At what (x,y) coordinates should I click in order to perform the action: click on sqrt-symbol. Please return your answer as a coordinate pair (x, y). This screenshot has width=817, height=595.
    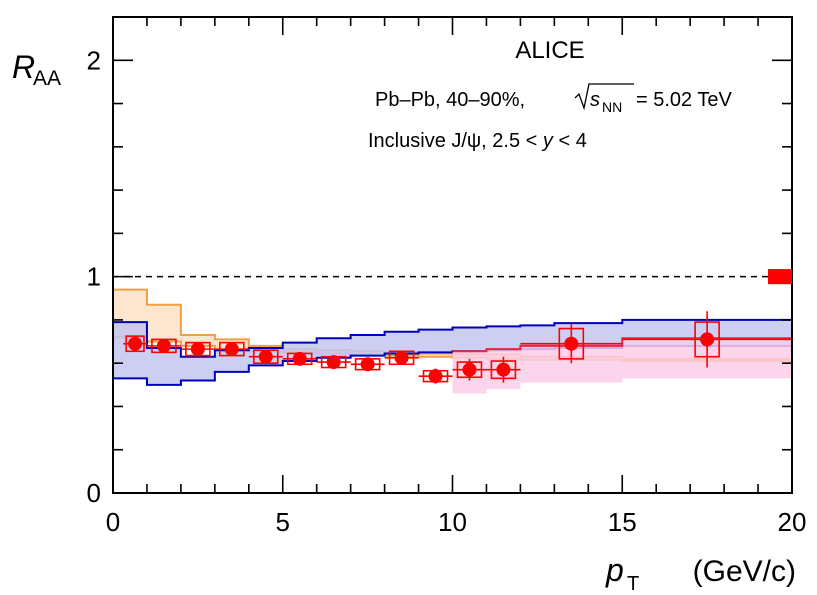
    Looking at the image, I should click on (604, 97).